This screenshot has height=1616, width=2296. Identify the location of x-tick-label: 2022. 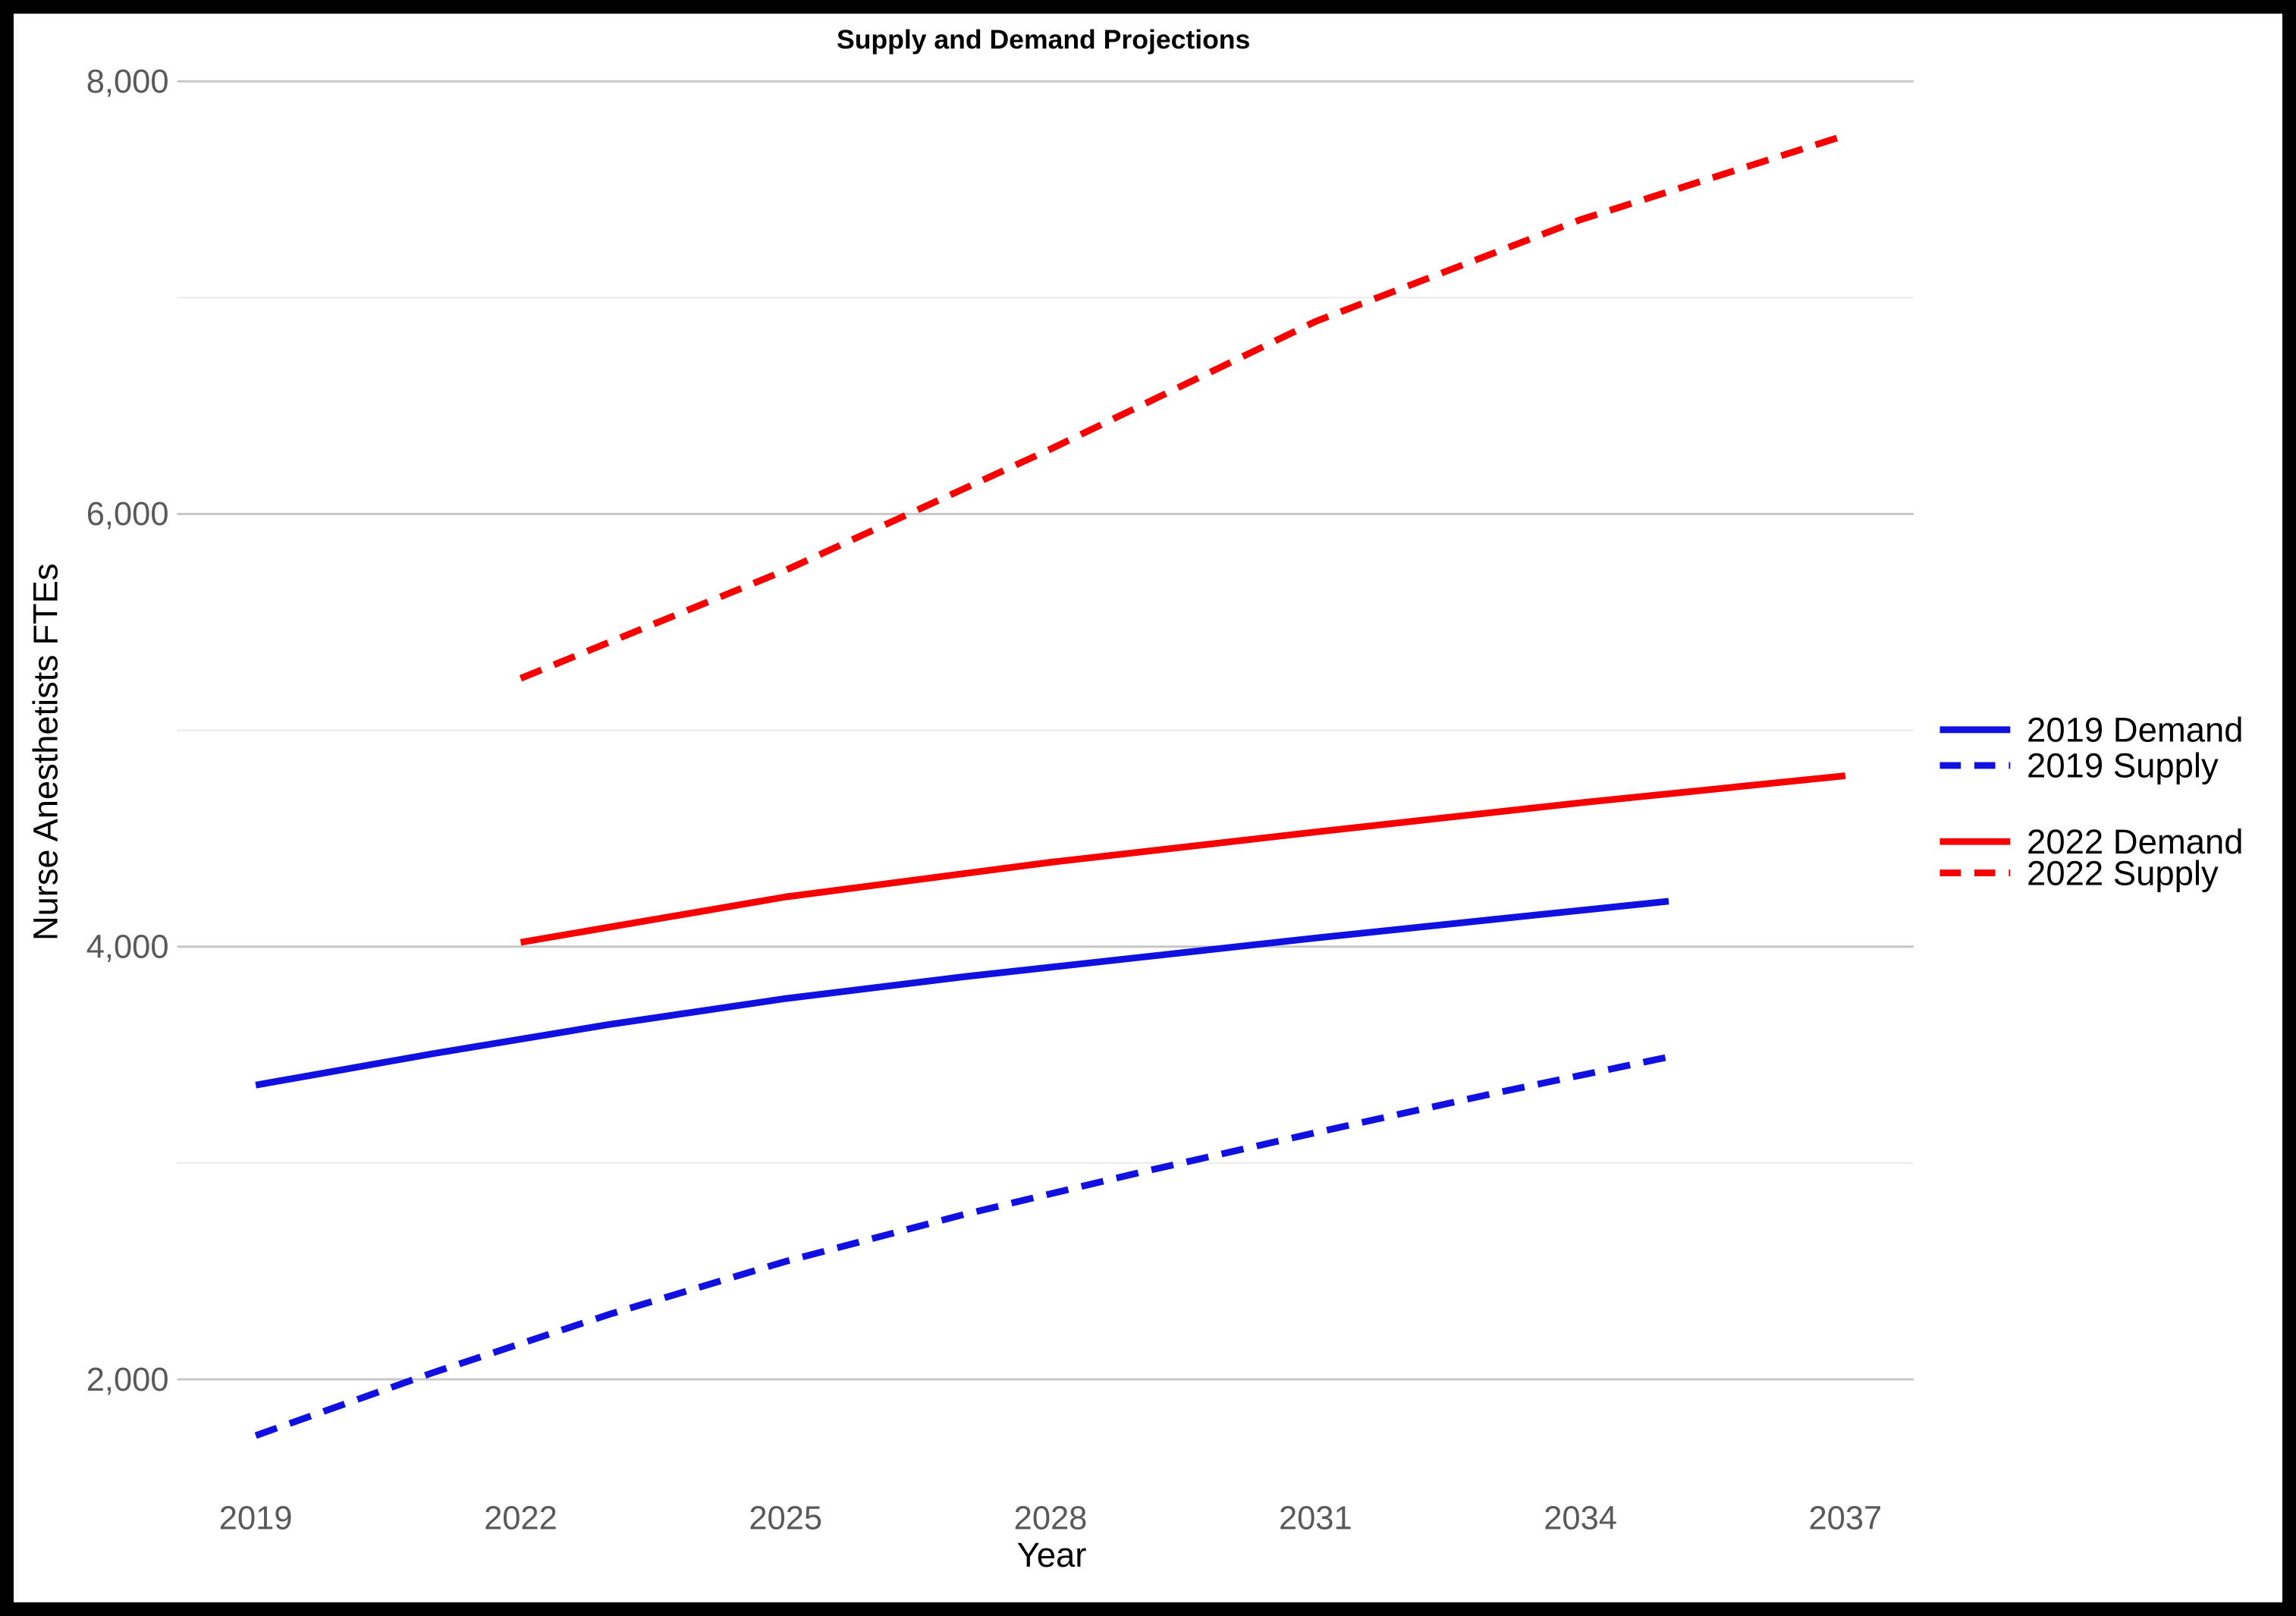
(521, 1519).